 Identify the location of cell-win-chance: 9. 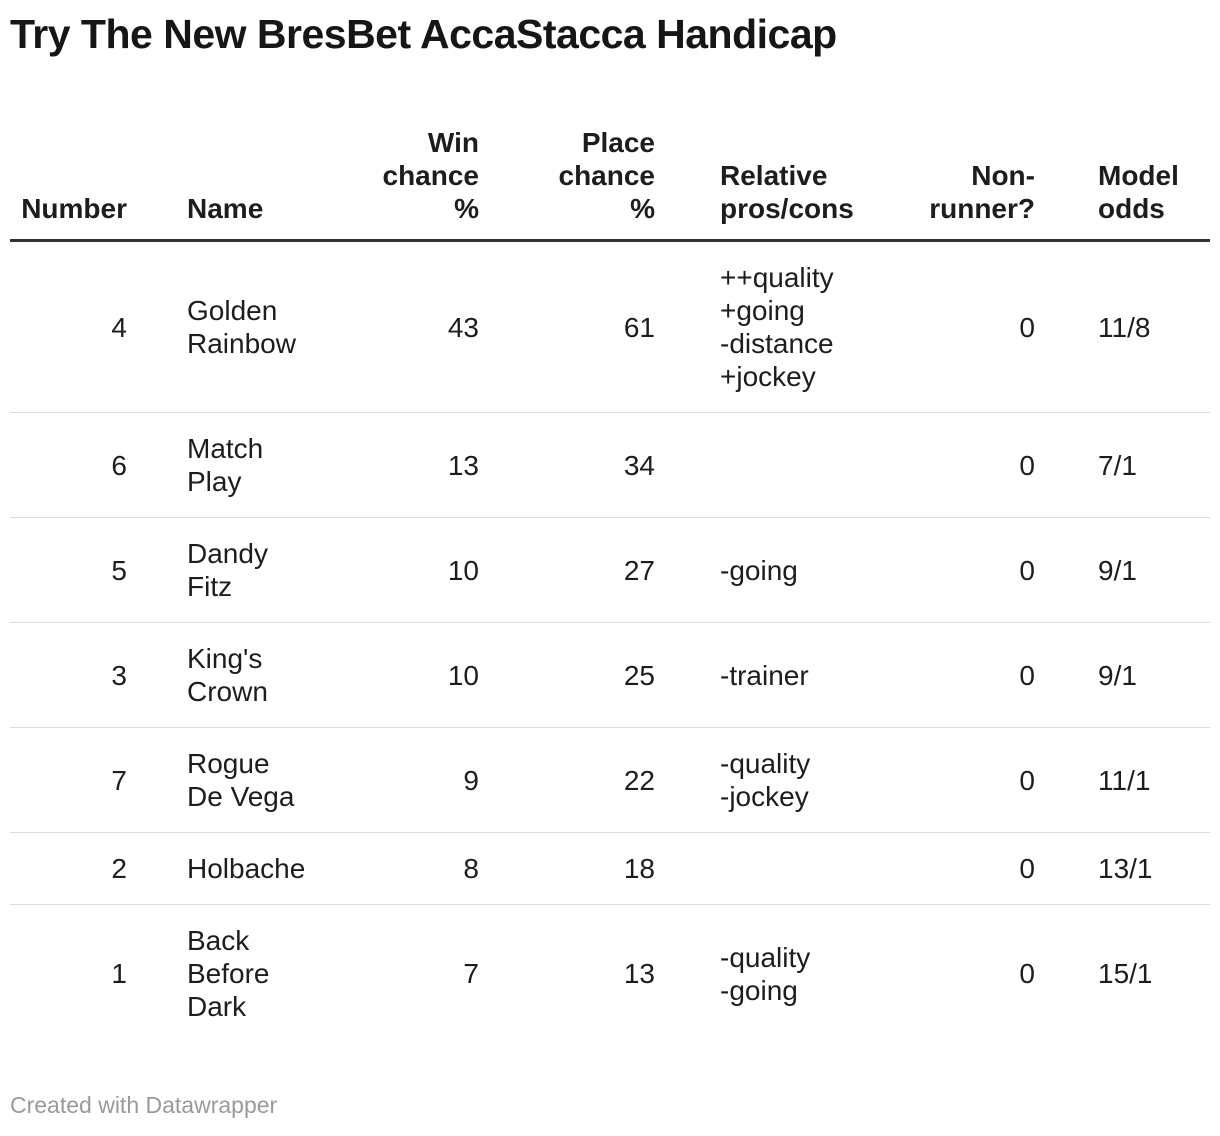
(415, 780).